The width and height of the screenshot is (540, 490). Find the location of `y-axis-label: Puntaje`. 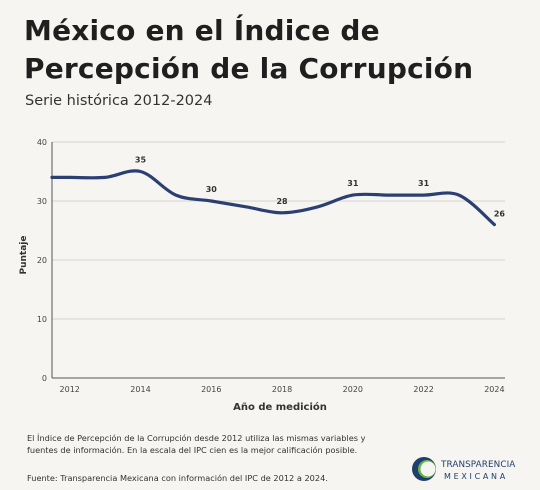

y-axis-label: Puntaje is located at coordinates (24, 255).